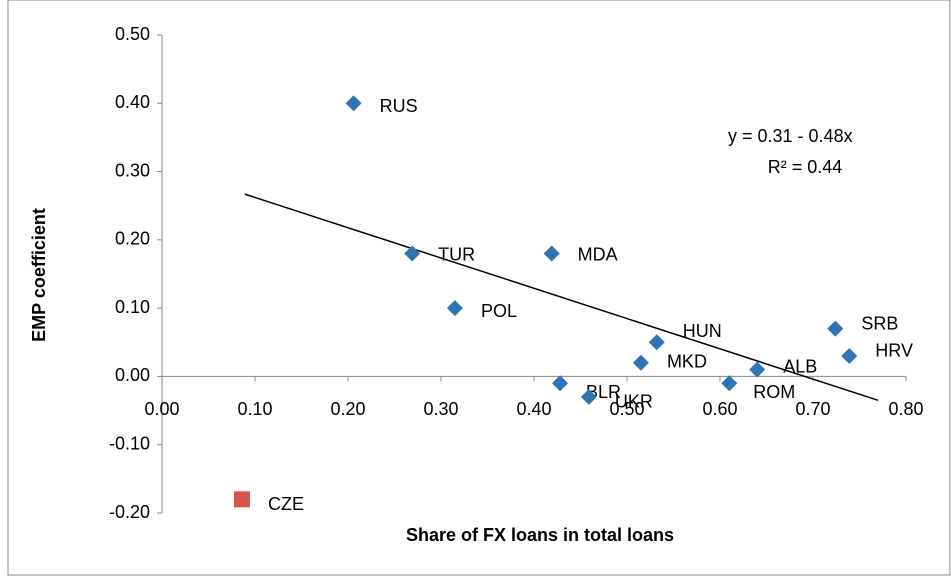 Image resolution: width=951 pixels, height=581 pixels. What do you see at coordinates (702, 331) in the screenshot?
I see `point-label: HUN` at bounding box center [702, 331].